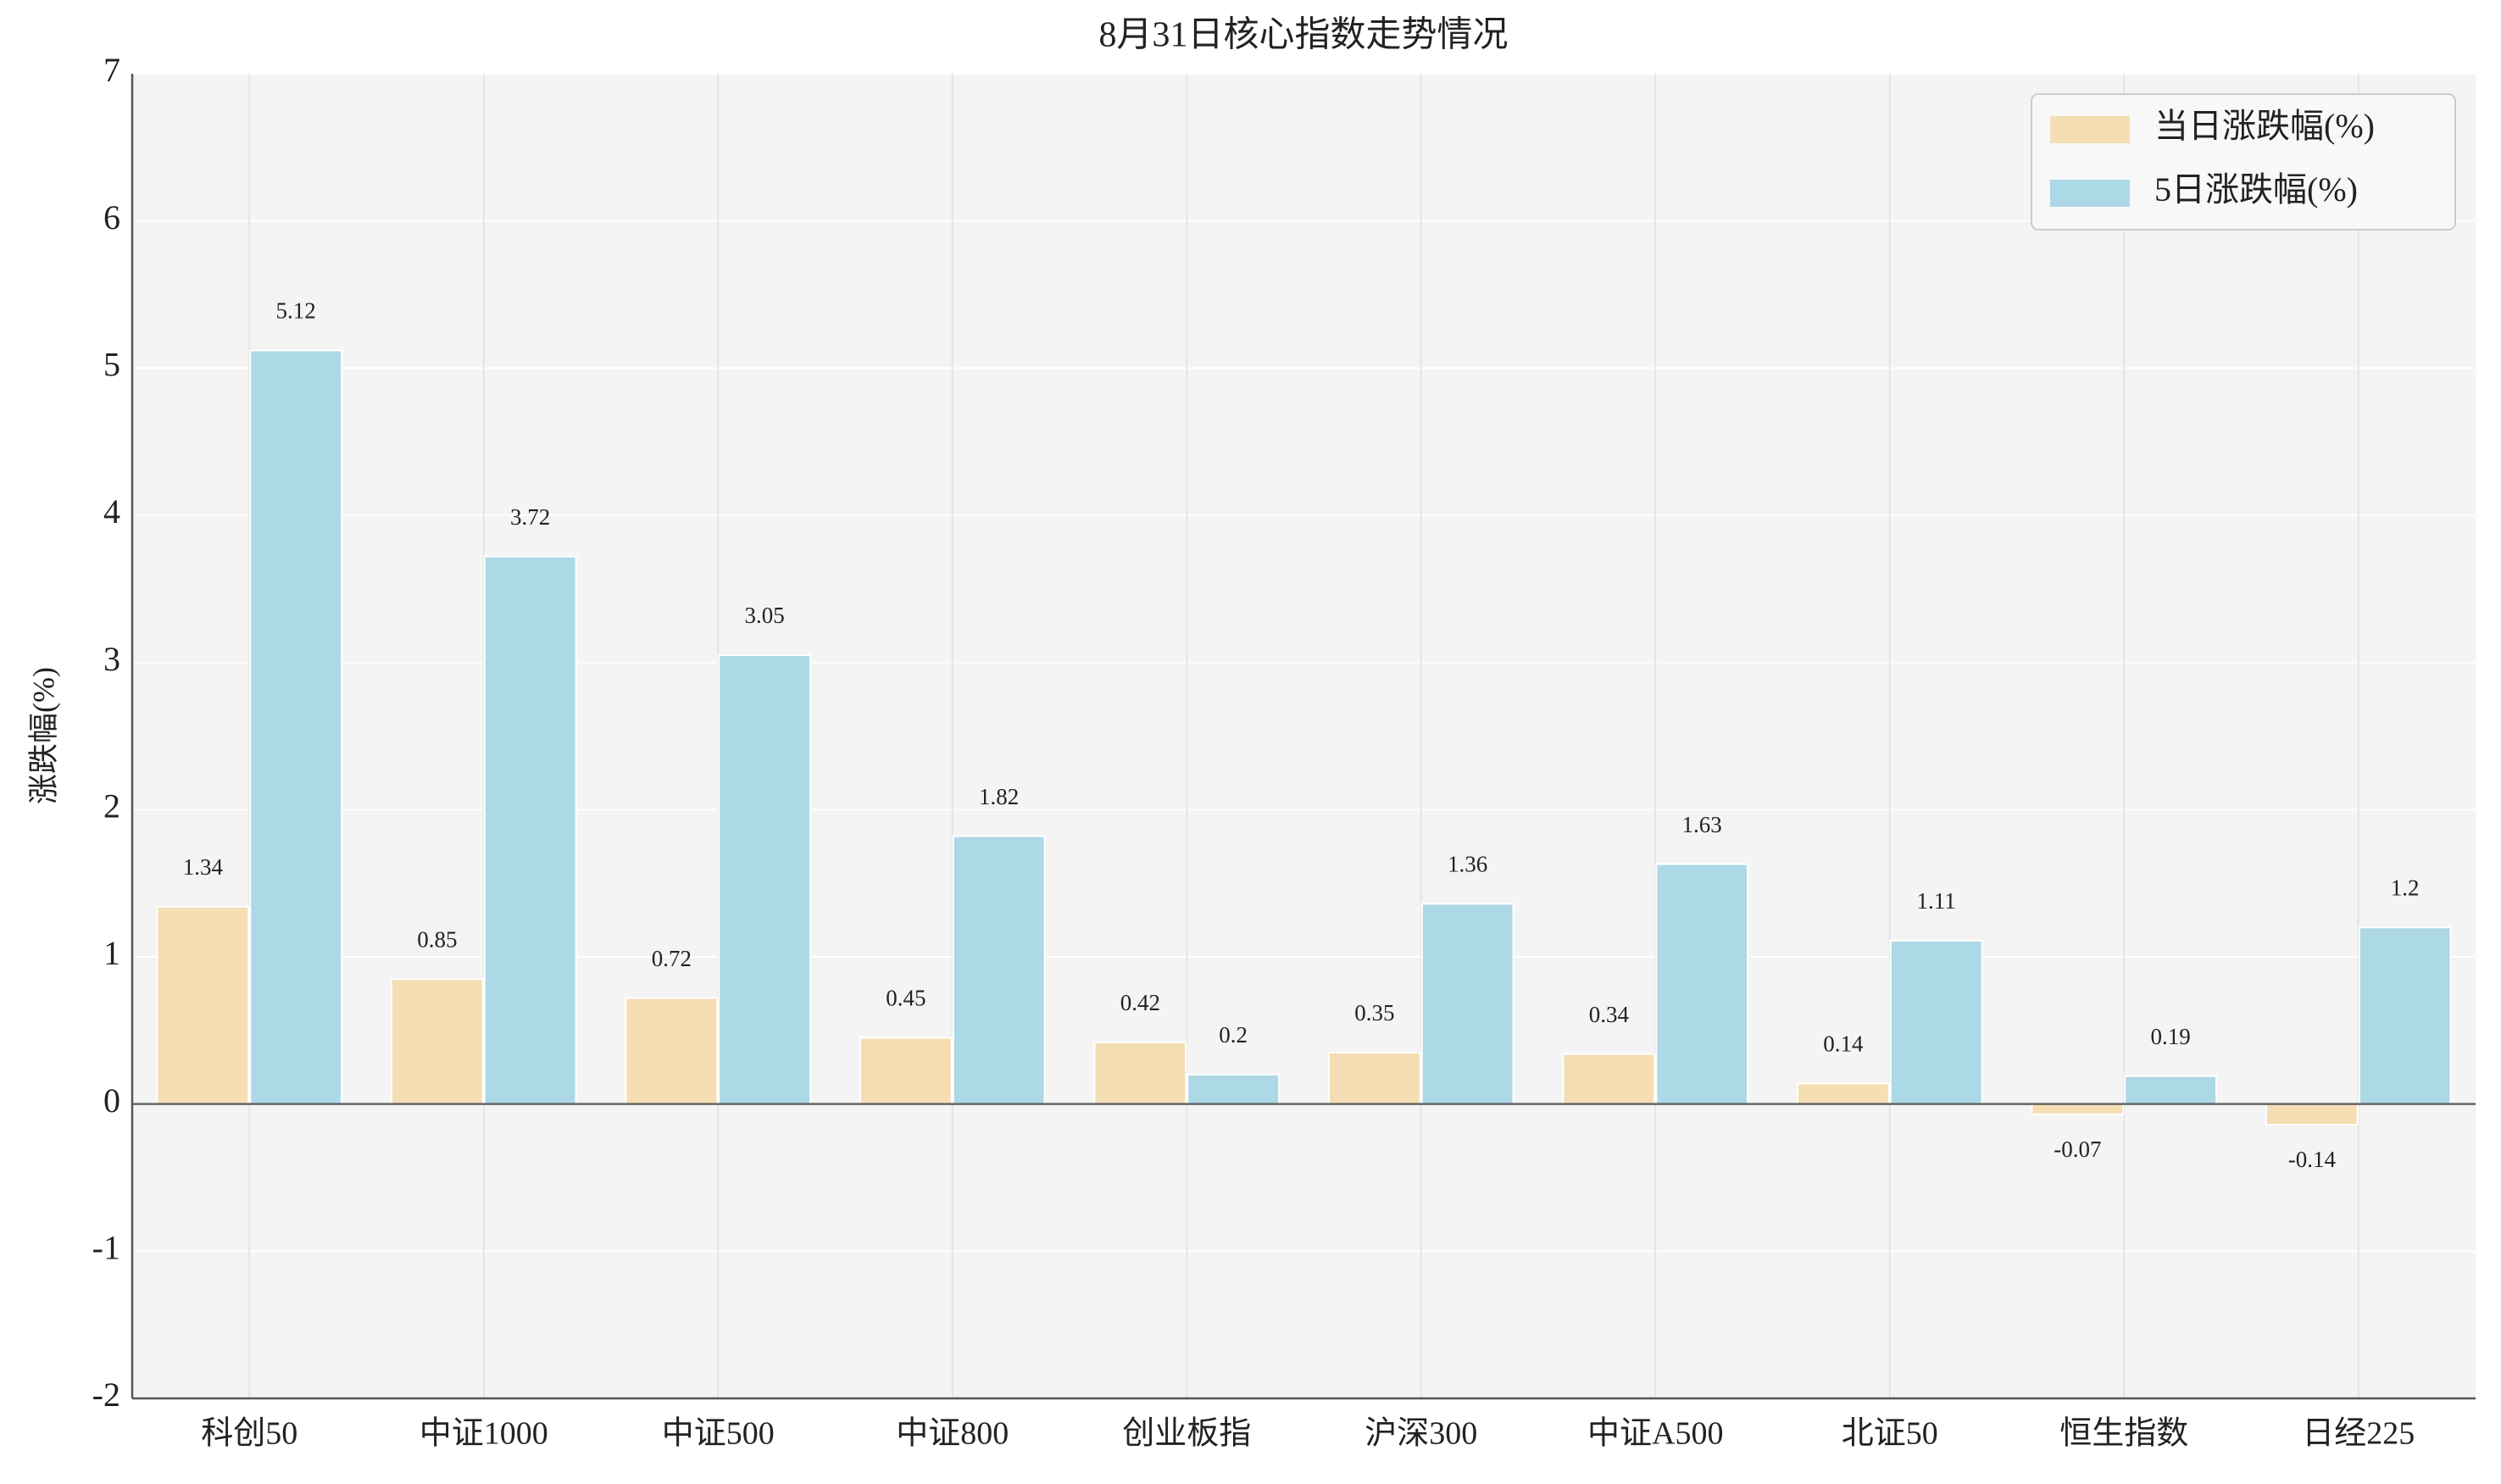 This screenshot has width=2501, height=1484. What do you see at coordinates (437, 939) in the screenshot?
I see `value-label: 0.85` at bounding box center [437, 939].